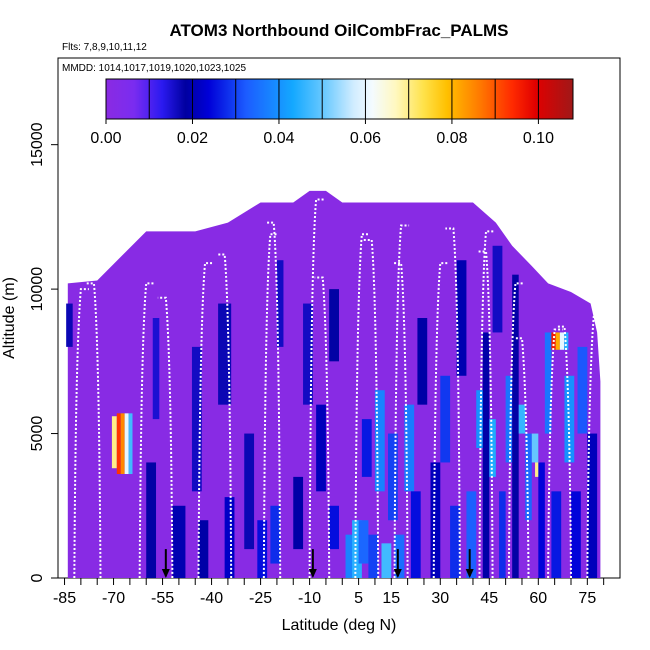 This screenshot has height=650, width=650. I want to click on colorbar-tick-label: 0.08, so click(451, 138).